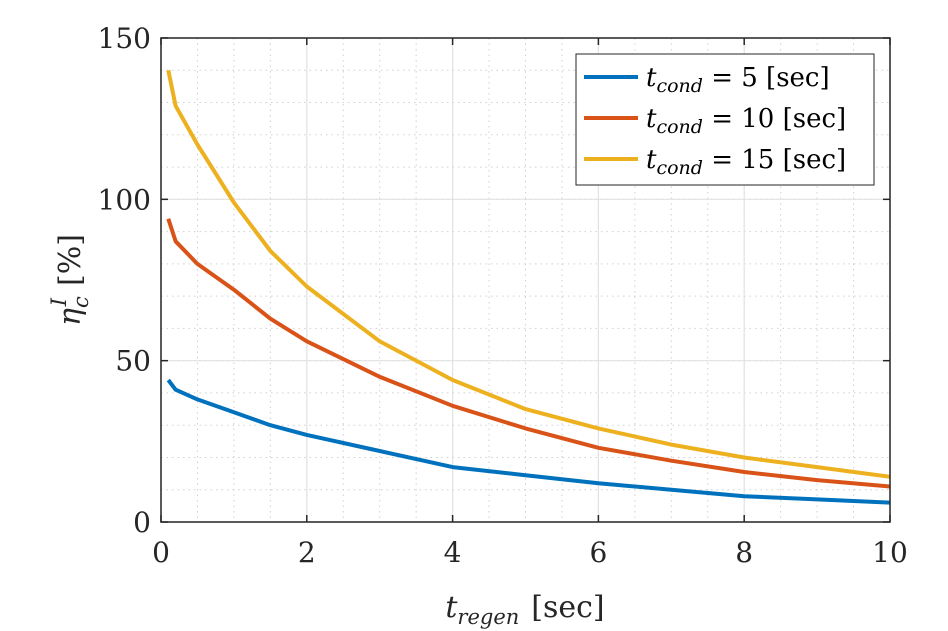 The width and height of the screenshot is (948, 631). Describe the element at coordinates (744, 552) in the screenshot. I see `x-tick-label: 8` at that location.